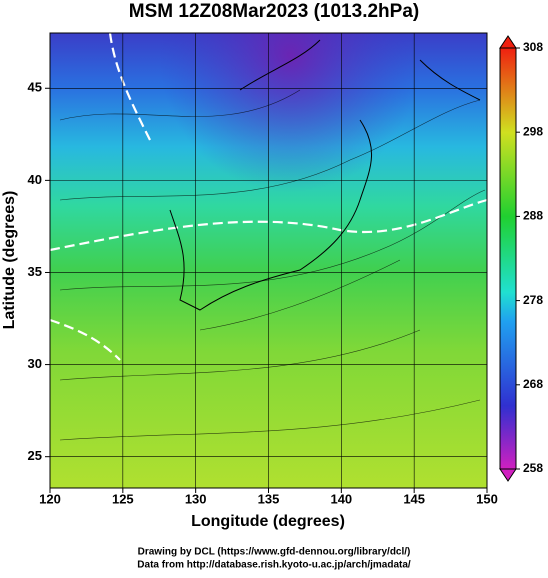 Image resolution: width=548 pixels, height=578 pixels. I want to click on colorbar-tick-label: 278, so click(533, 300).